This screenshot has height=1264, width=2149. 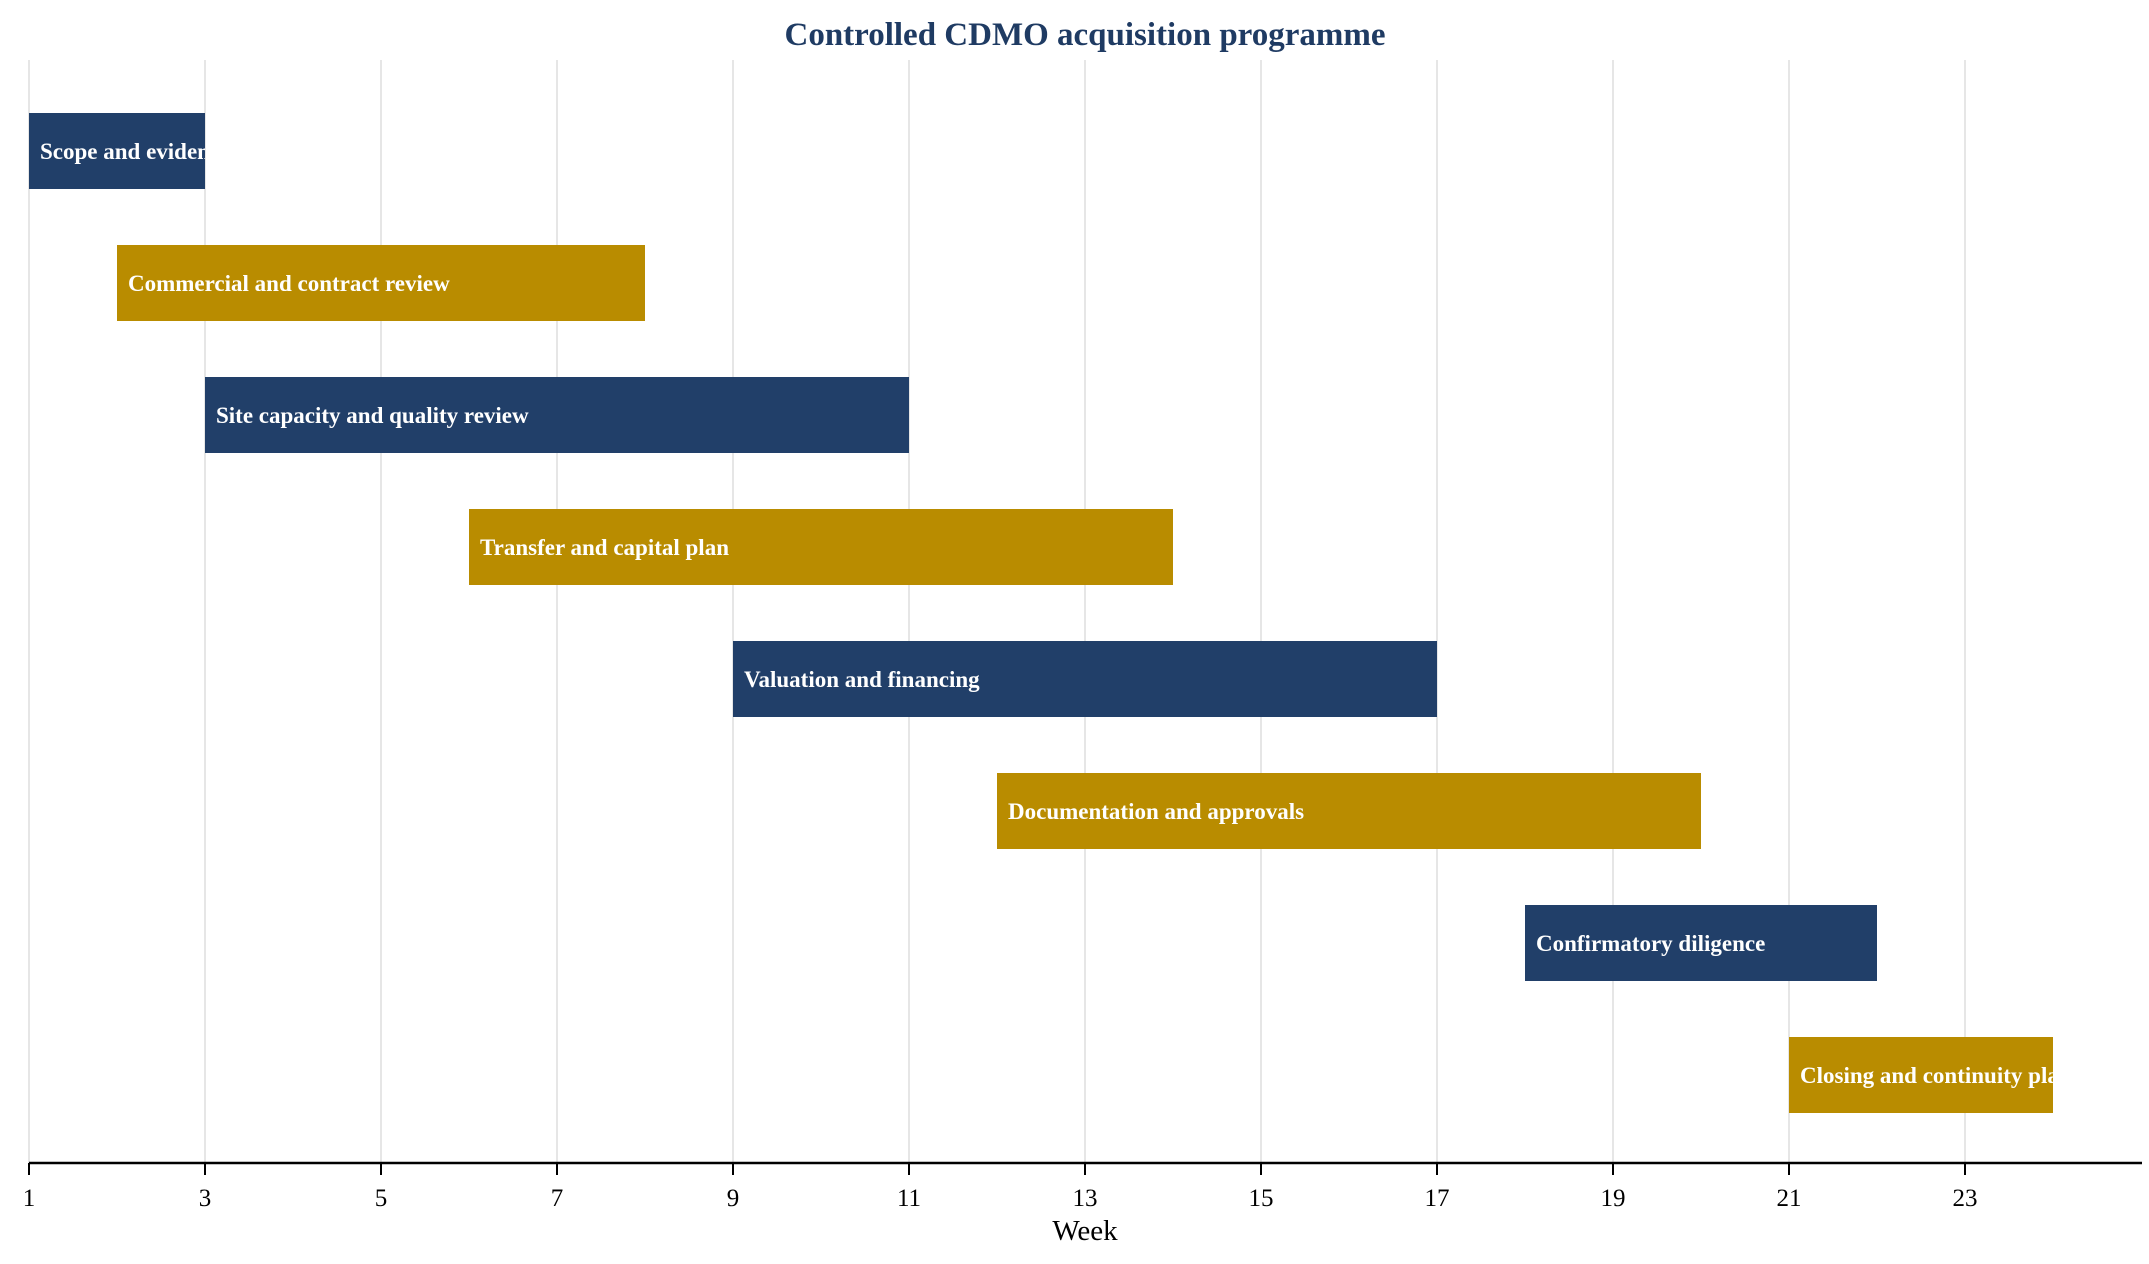 What do you see at coordinates (1789, 1198) in the screenshot?
I see `x-tick-label: 21` at bounding box center [1789, 1198].